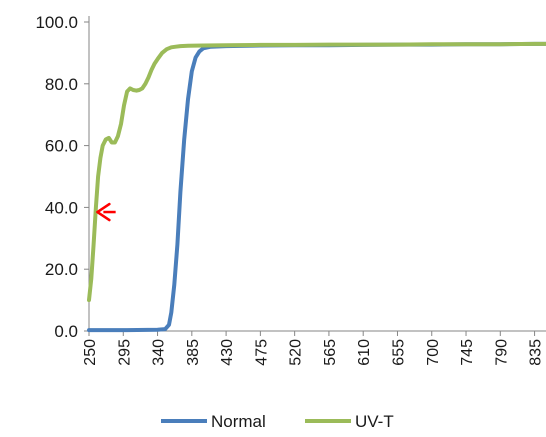  Describe the element at coordinates (90, 352) in the screenshot. I see `x-tick-label: 250` at that location.